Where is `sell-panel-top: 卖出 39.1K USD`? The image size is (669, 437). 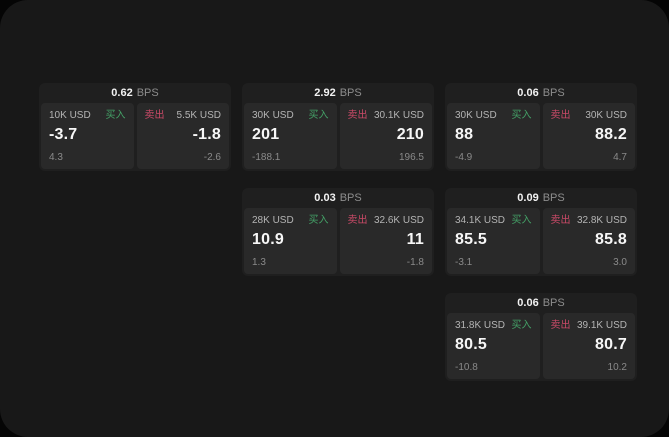
sell-panel-top: 卖出 39.1K USD is located at coordinates (589, 326).